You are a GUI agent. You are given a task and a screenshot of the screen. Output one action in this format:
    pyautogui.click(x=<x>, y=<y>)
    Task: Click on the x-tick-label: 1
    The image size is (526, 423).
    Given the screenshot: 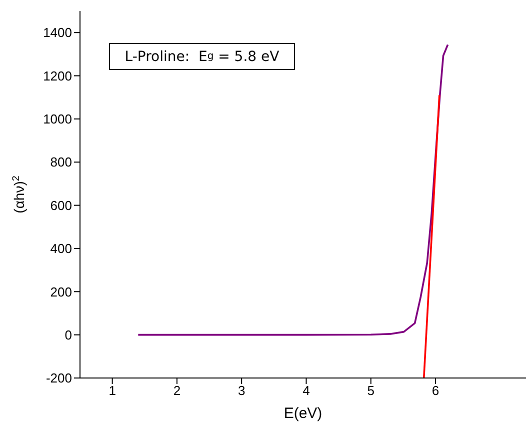 What is the action you would take?
    pyautogui.click(x=112, y=390)
    